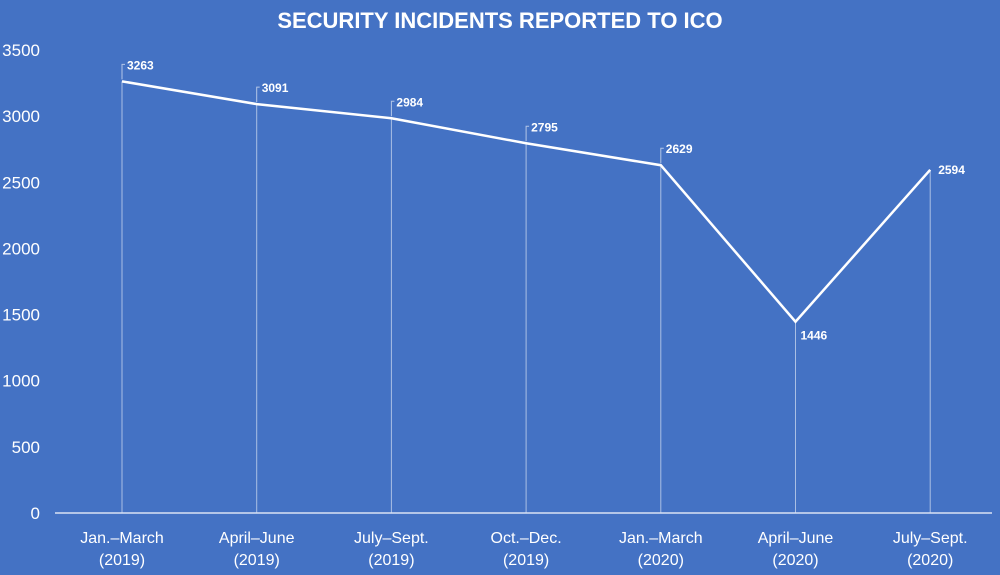 Image resolution: width=1000 pixels, height=575 pixels. What do you see at coordinates (814, 336) in the screenshot?
I see `data-label: 1446` at bounding box center [814, 336].